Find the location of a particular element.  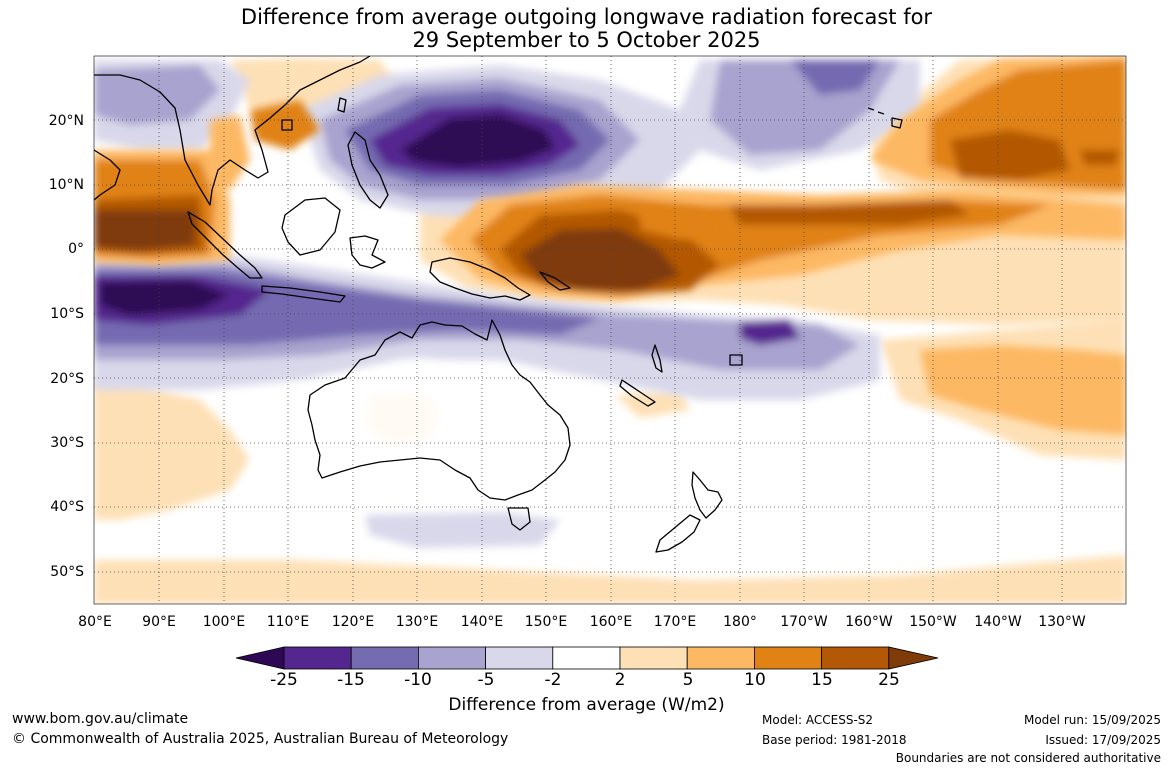

lon-label-110e: 110°E is located at coordinates (288, 622).